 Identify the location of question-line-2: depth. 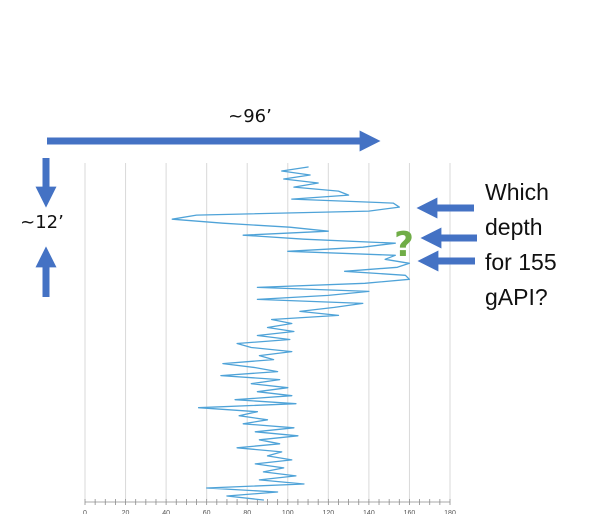
(514, 227).